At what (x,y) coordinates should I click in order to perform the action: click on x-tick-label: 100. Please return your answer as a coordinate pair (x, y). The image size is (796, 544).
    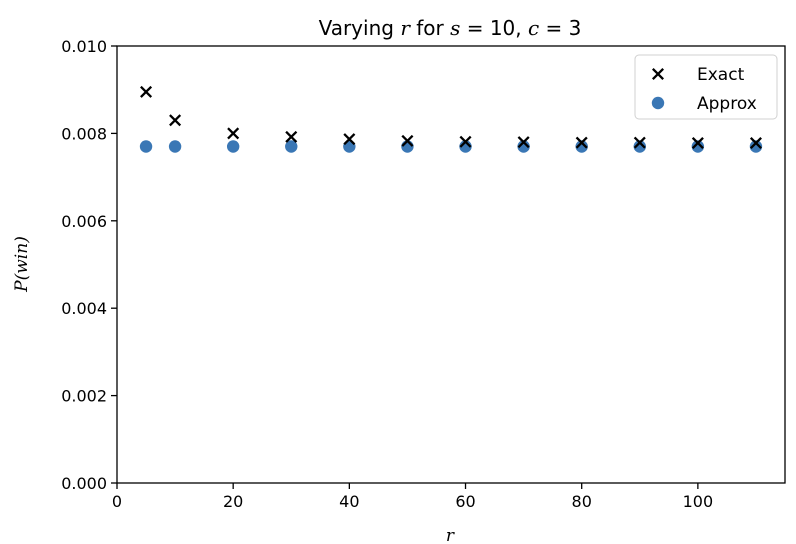
    Looking at the image, I should click on (698, 501).